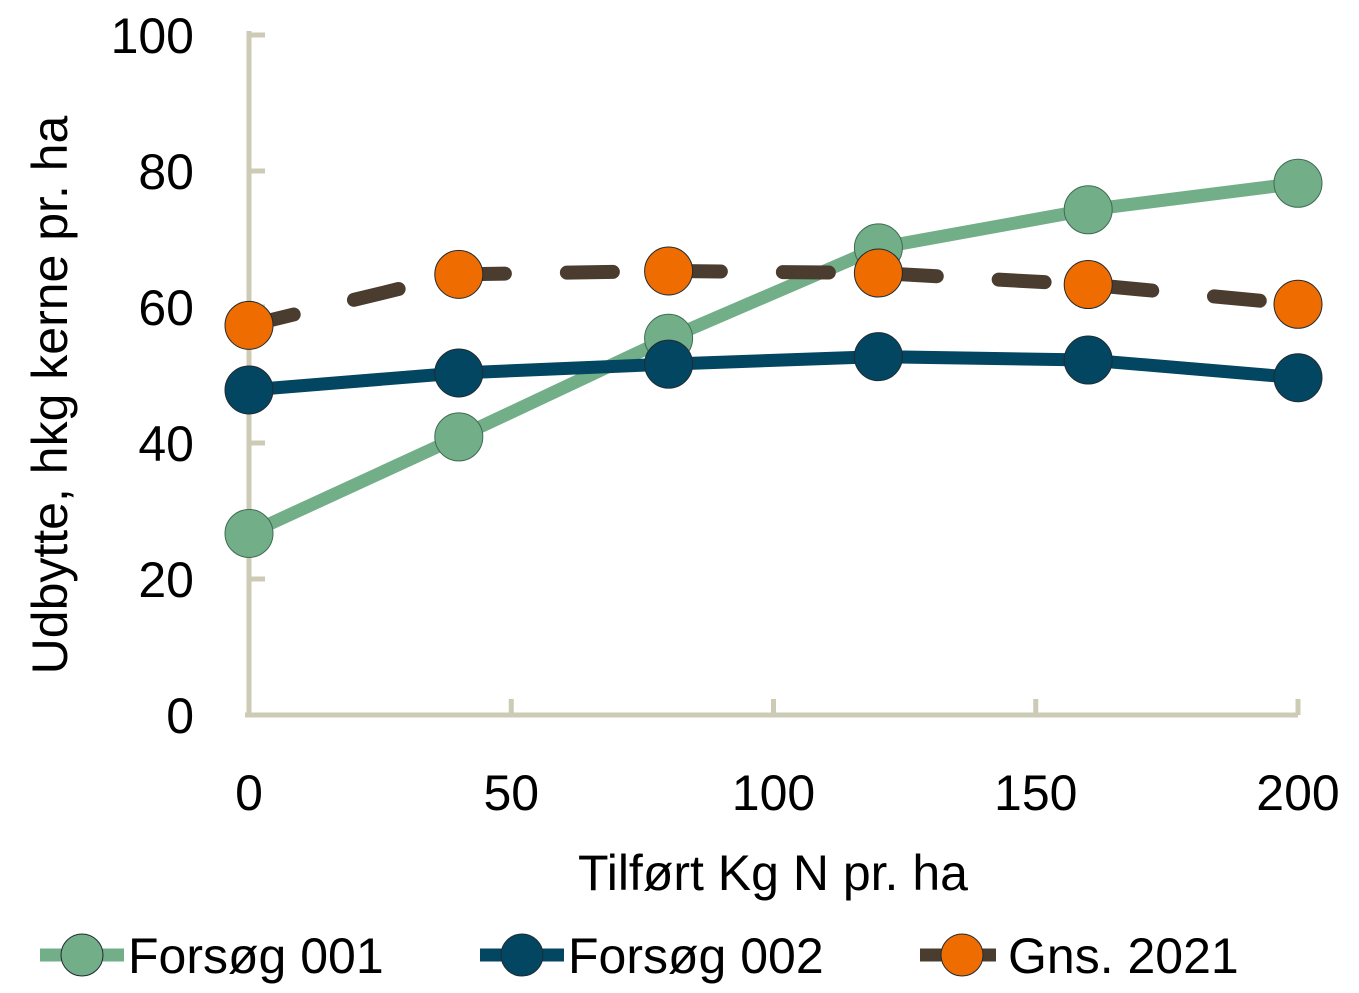  What do you see at coordinates (152, 36) in the screenshot?
I see `y-tick-label: 100` at bounding box center [152, 36].